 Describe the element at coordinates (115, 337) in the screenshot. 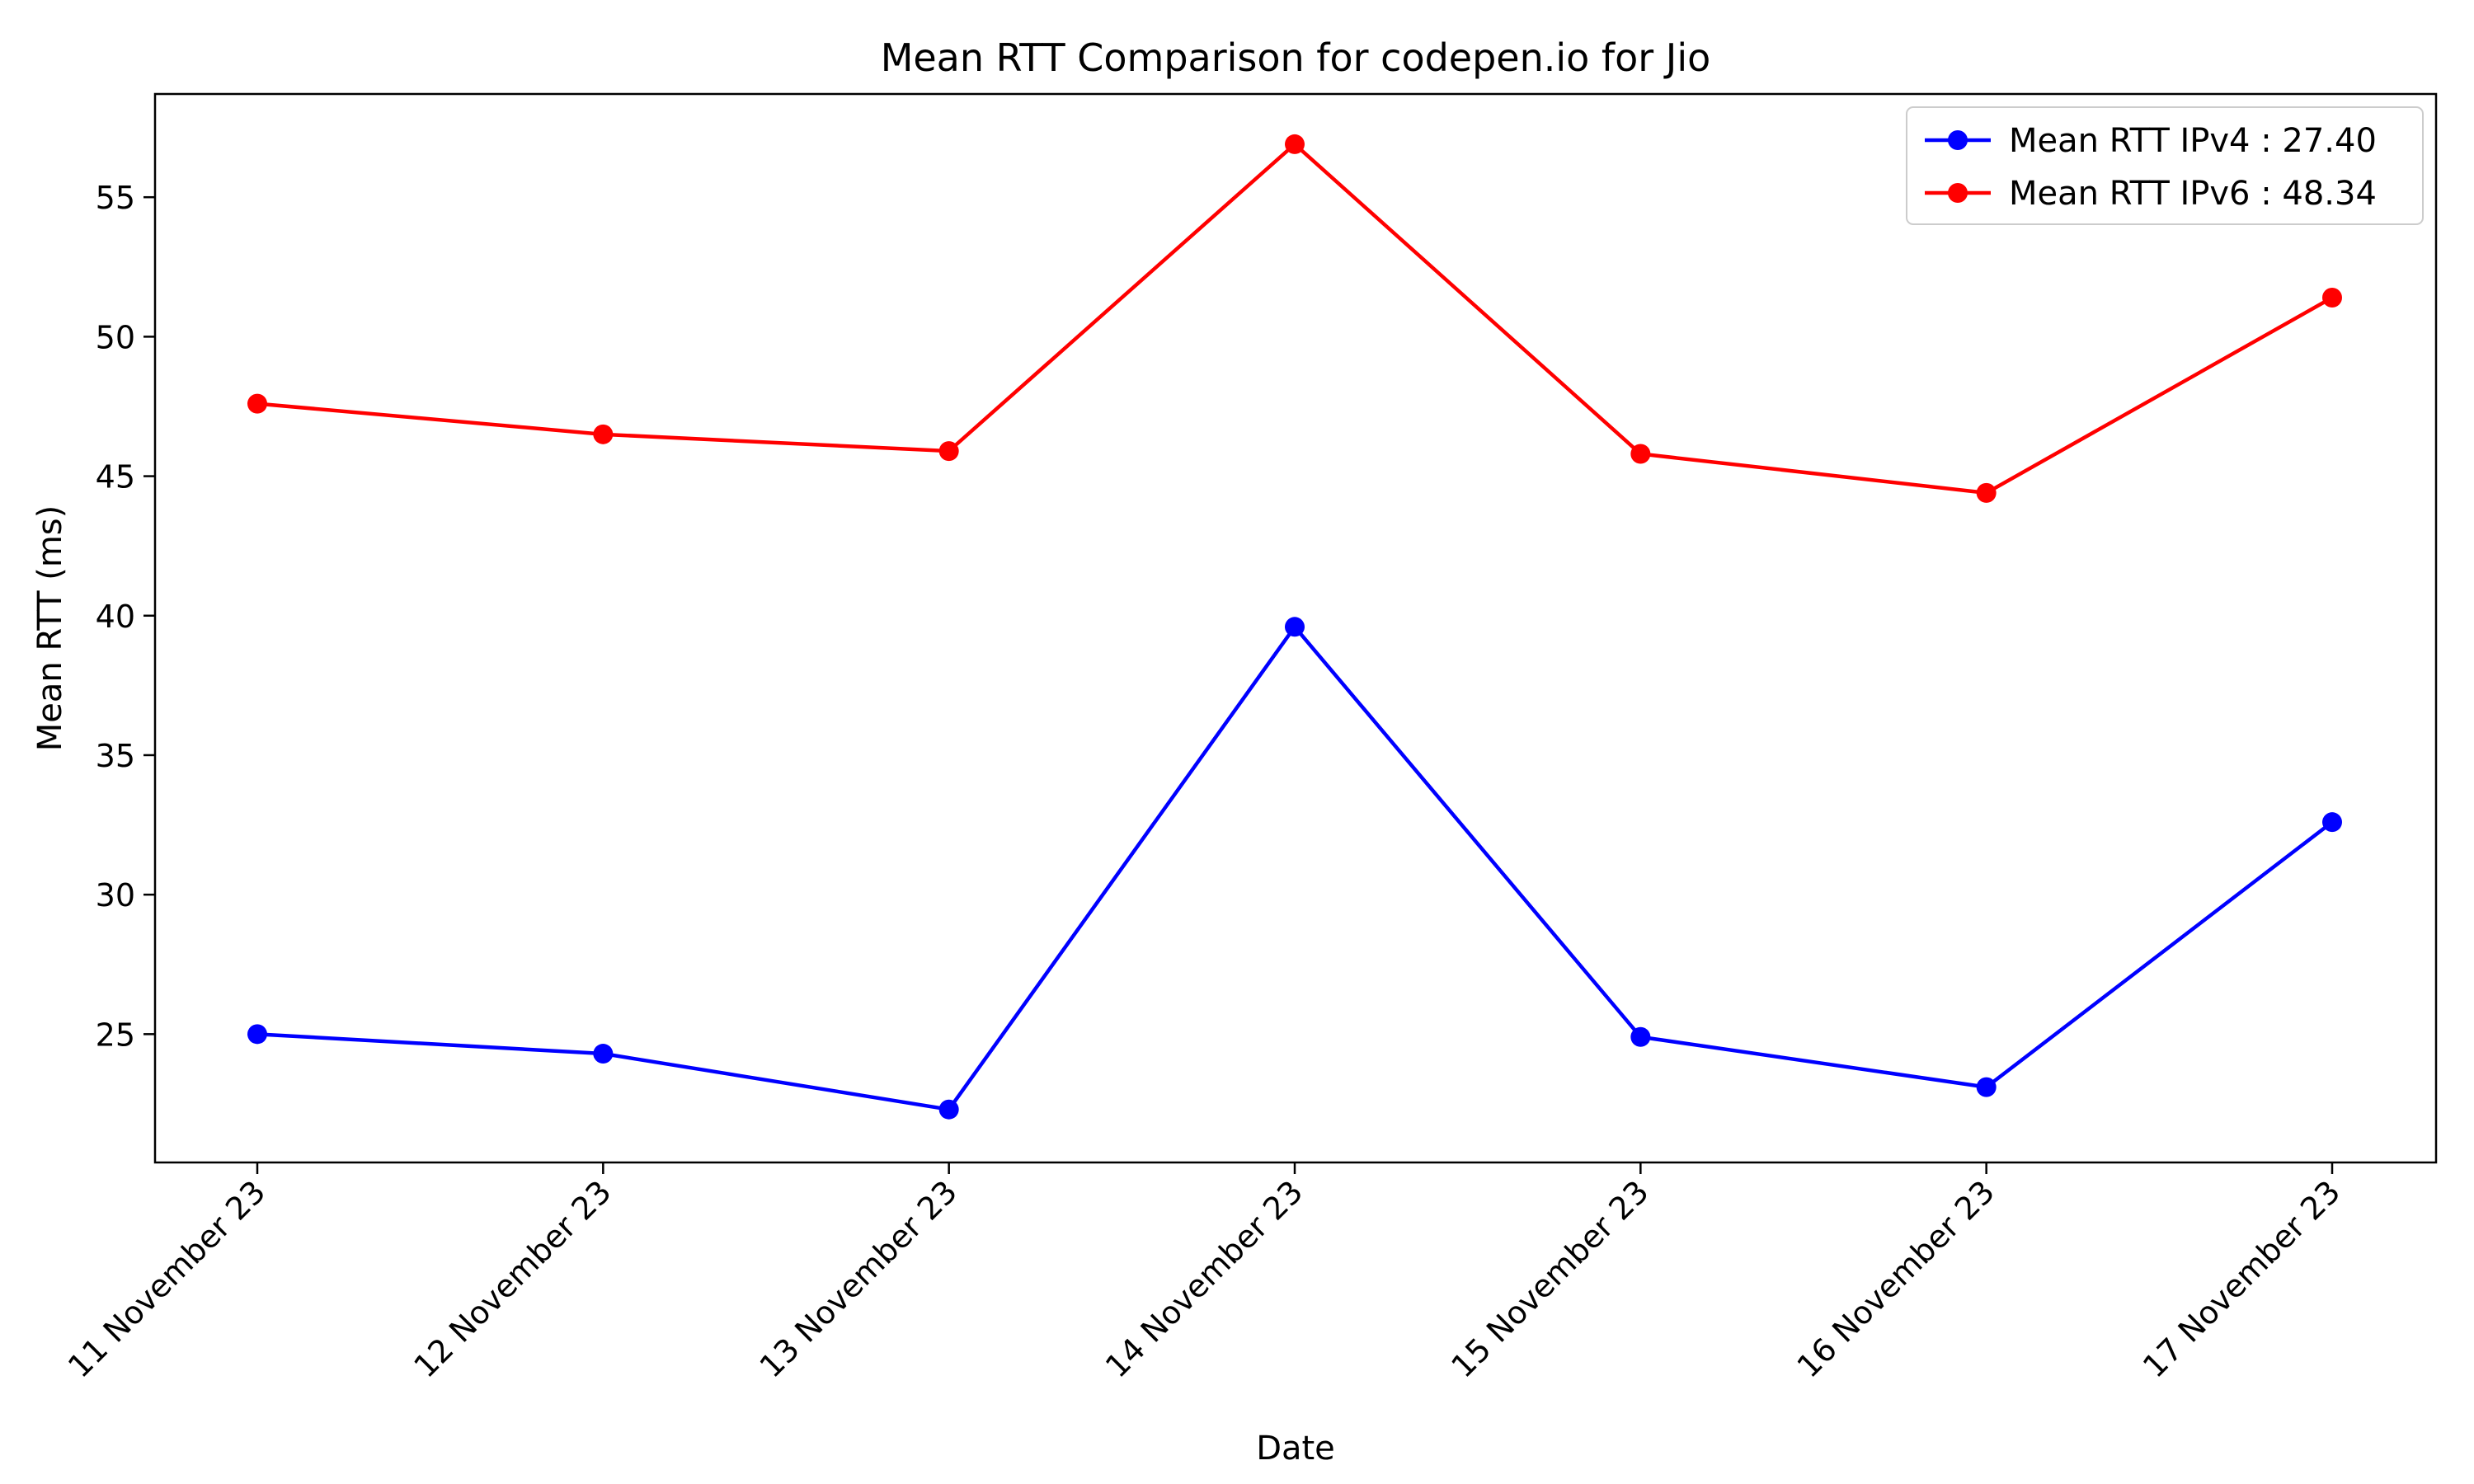

I see `y-tick-label: 50` at that location.